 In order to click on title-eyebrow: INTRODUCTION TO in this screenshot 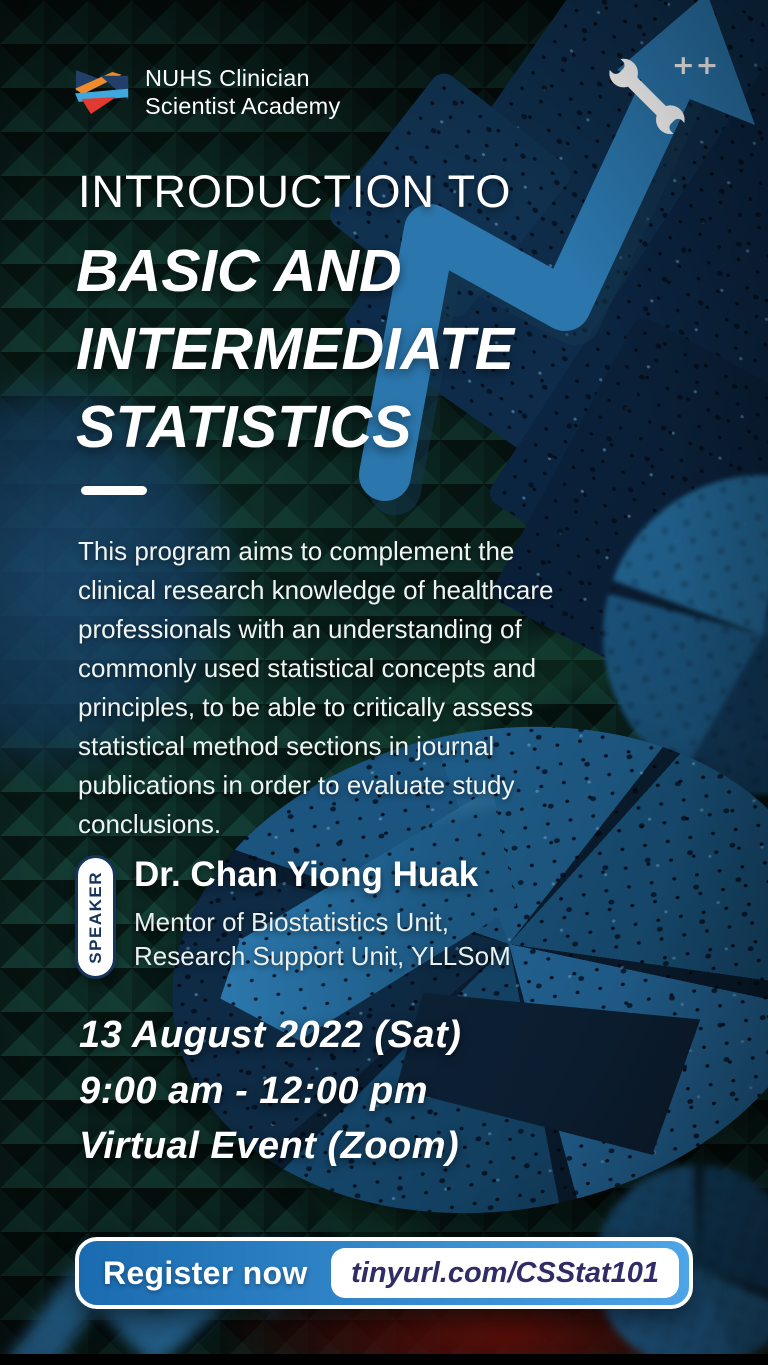, I will do `click(295, 191)`.